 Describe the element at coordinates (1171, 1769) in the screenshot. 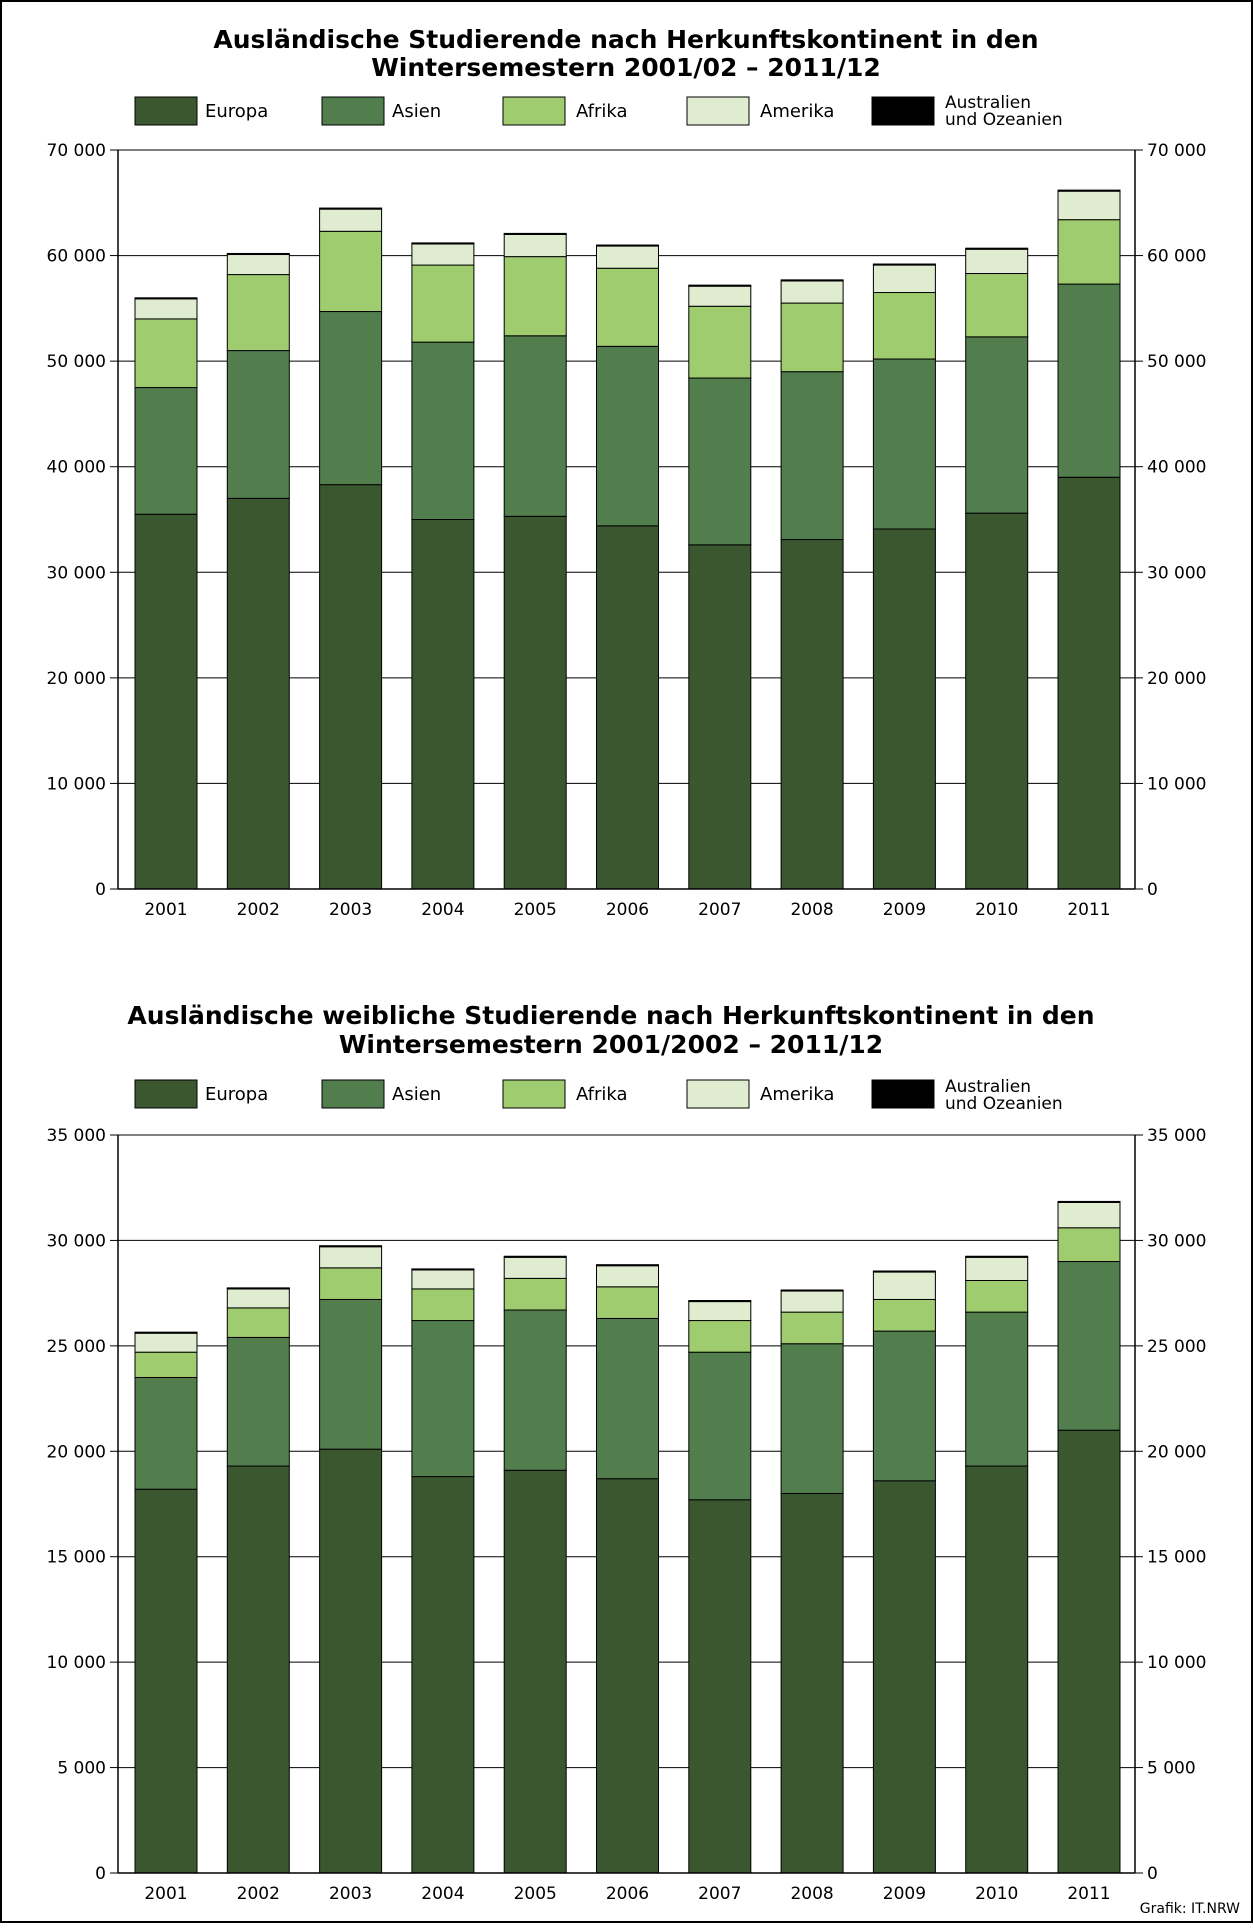

I see `y-tick-label-right: 5 000` at that location.